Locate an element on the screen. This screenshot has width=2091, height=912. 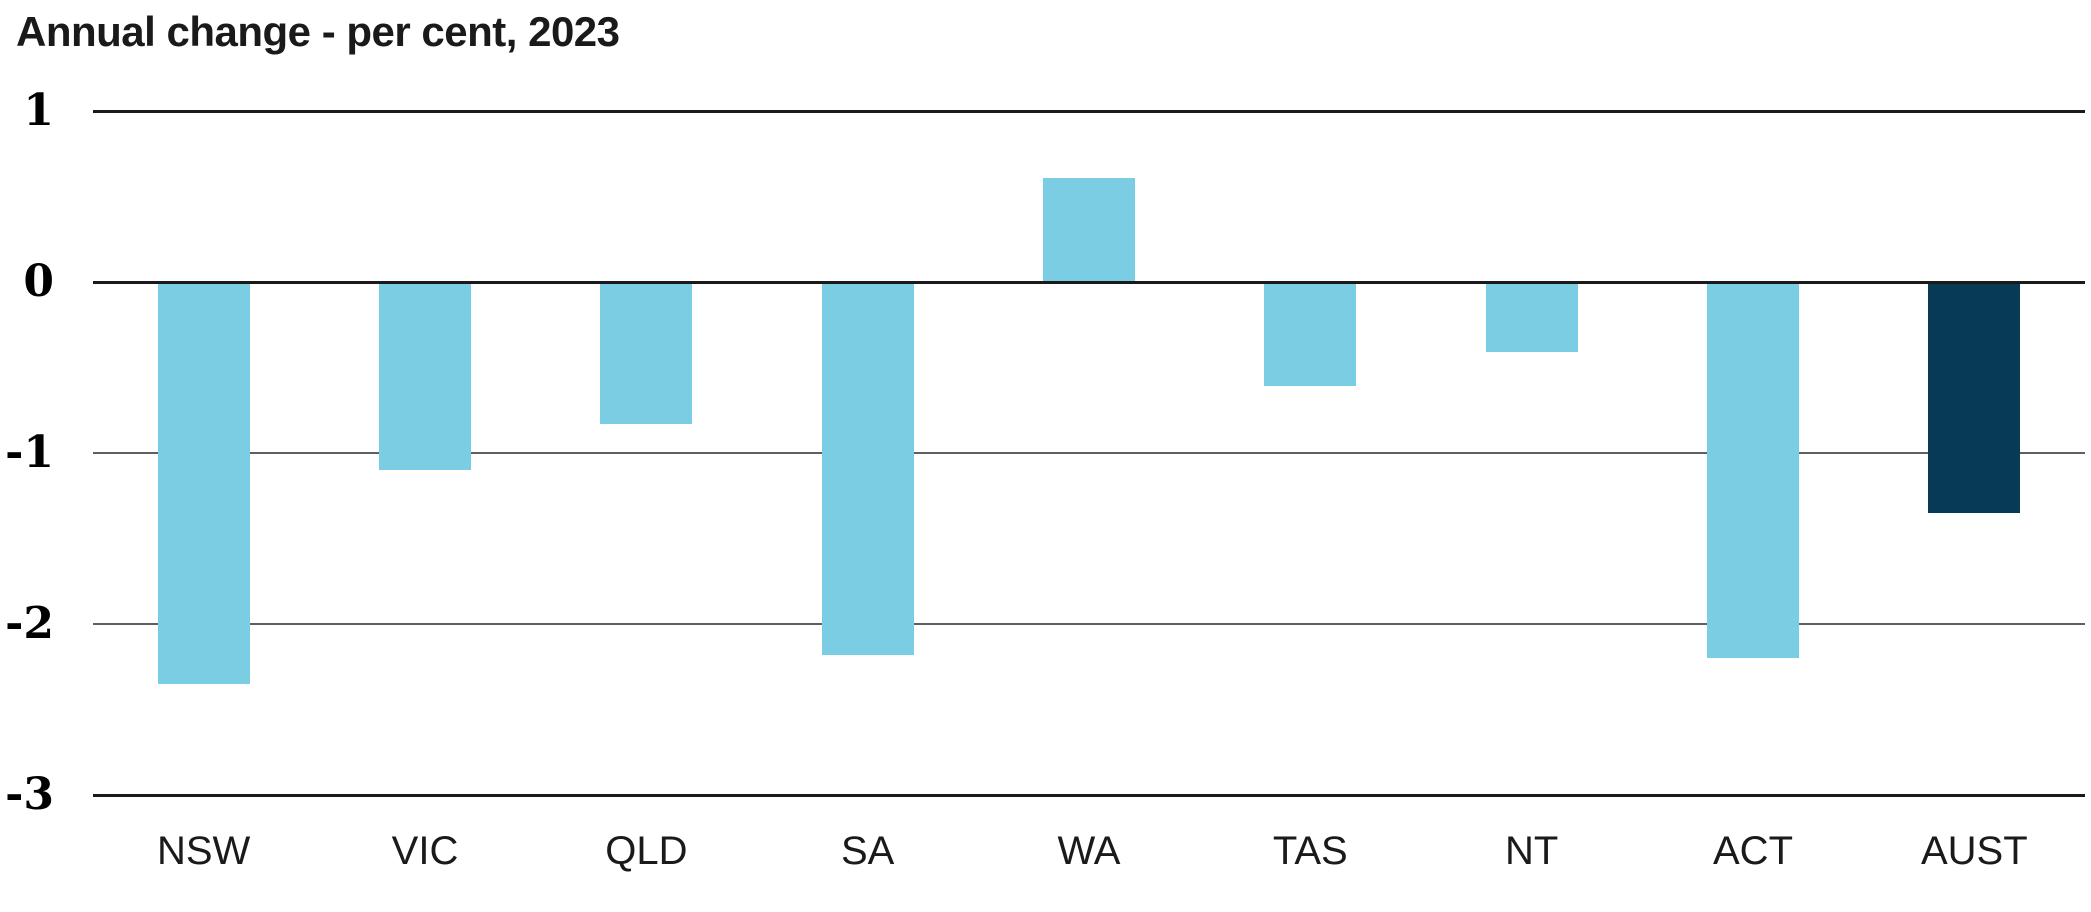
bar-vic is located at coordinates (425, 376).